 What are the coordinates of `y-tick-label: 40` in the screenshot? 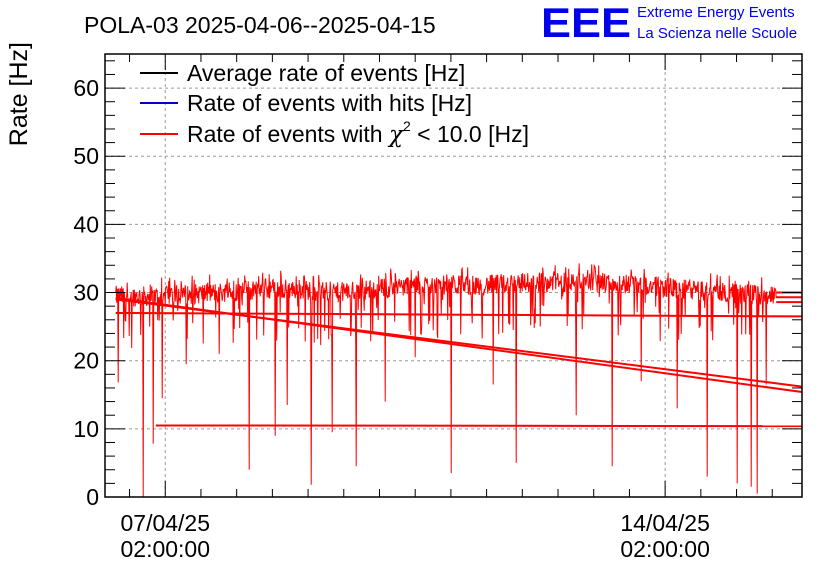 It's located at (86, 224).